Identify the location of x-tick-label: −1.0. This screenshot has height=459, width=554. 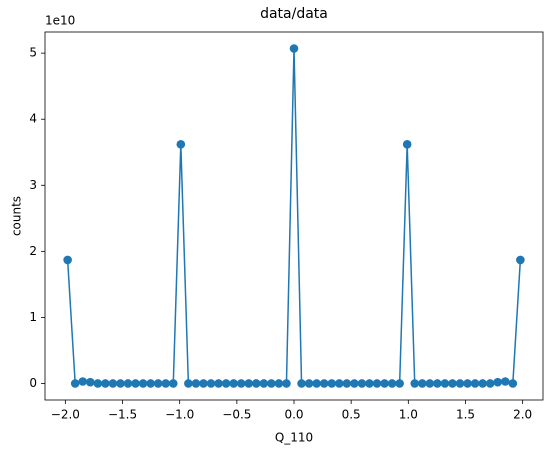
(179, 415).